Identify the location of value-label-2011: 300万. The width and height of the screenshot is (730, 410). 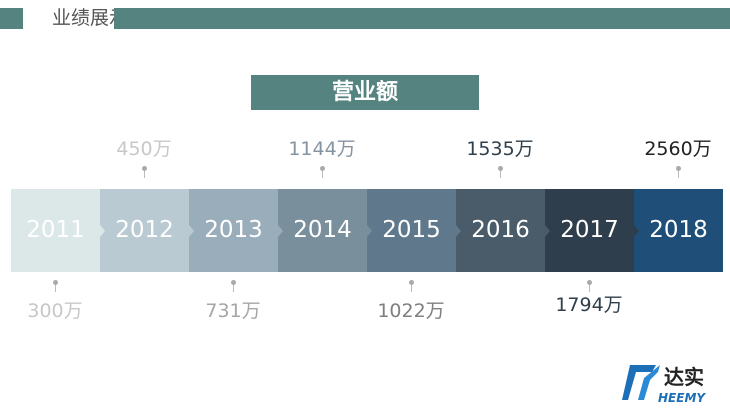
(55, 311).